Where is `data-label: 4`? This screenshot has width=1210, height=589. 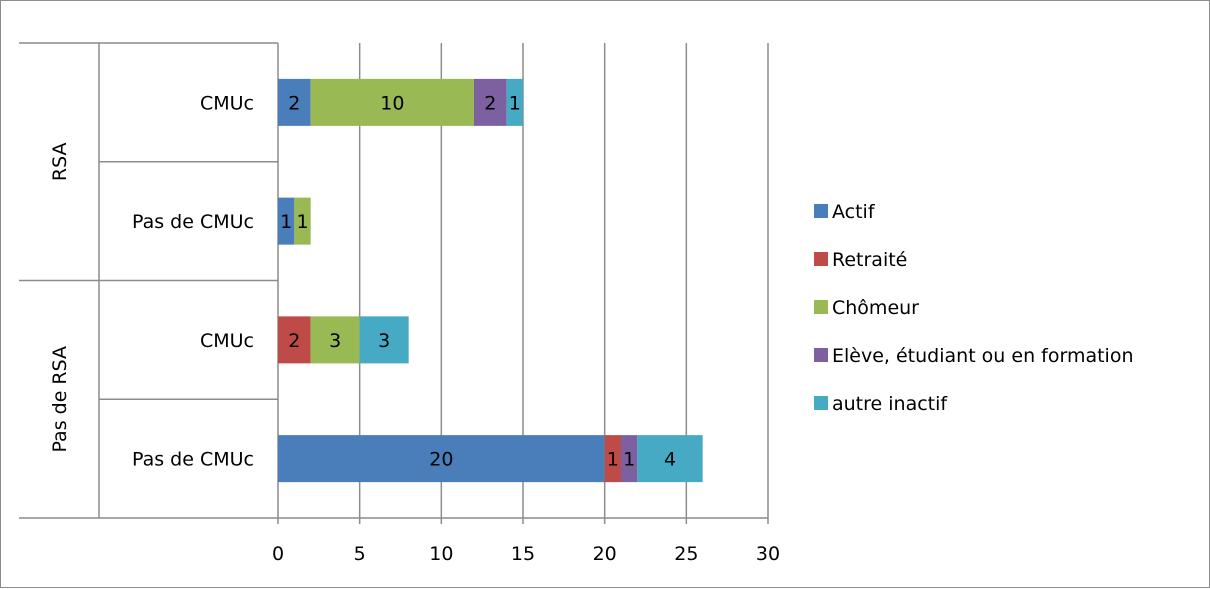
data-label: 4 is located at coordinates (670, 460).